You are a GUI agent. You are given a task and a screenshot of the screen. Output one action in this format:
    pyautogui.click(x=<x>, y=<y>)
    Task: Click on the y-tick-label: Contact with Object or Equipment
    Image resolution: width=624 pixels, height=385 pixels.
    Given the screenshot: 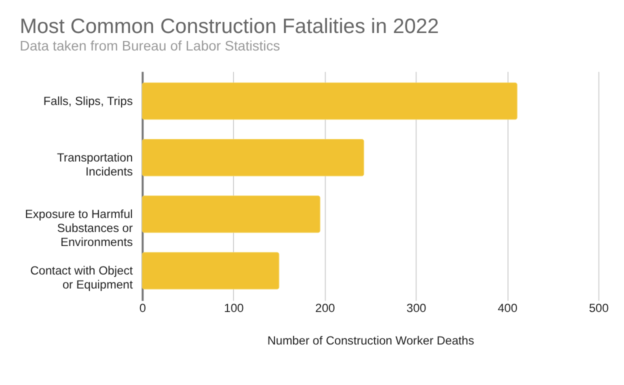 What is the action you would take?
    pyautogui.click(x=82, y=278)
    